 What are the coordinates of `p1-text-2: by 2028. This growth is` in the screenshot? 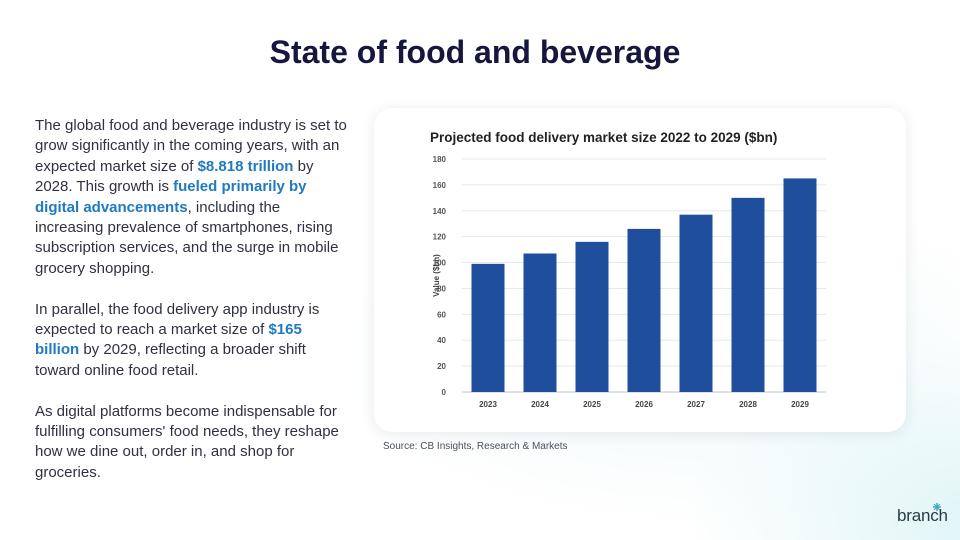 It's located at (174, 176).